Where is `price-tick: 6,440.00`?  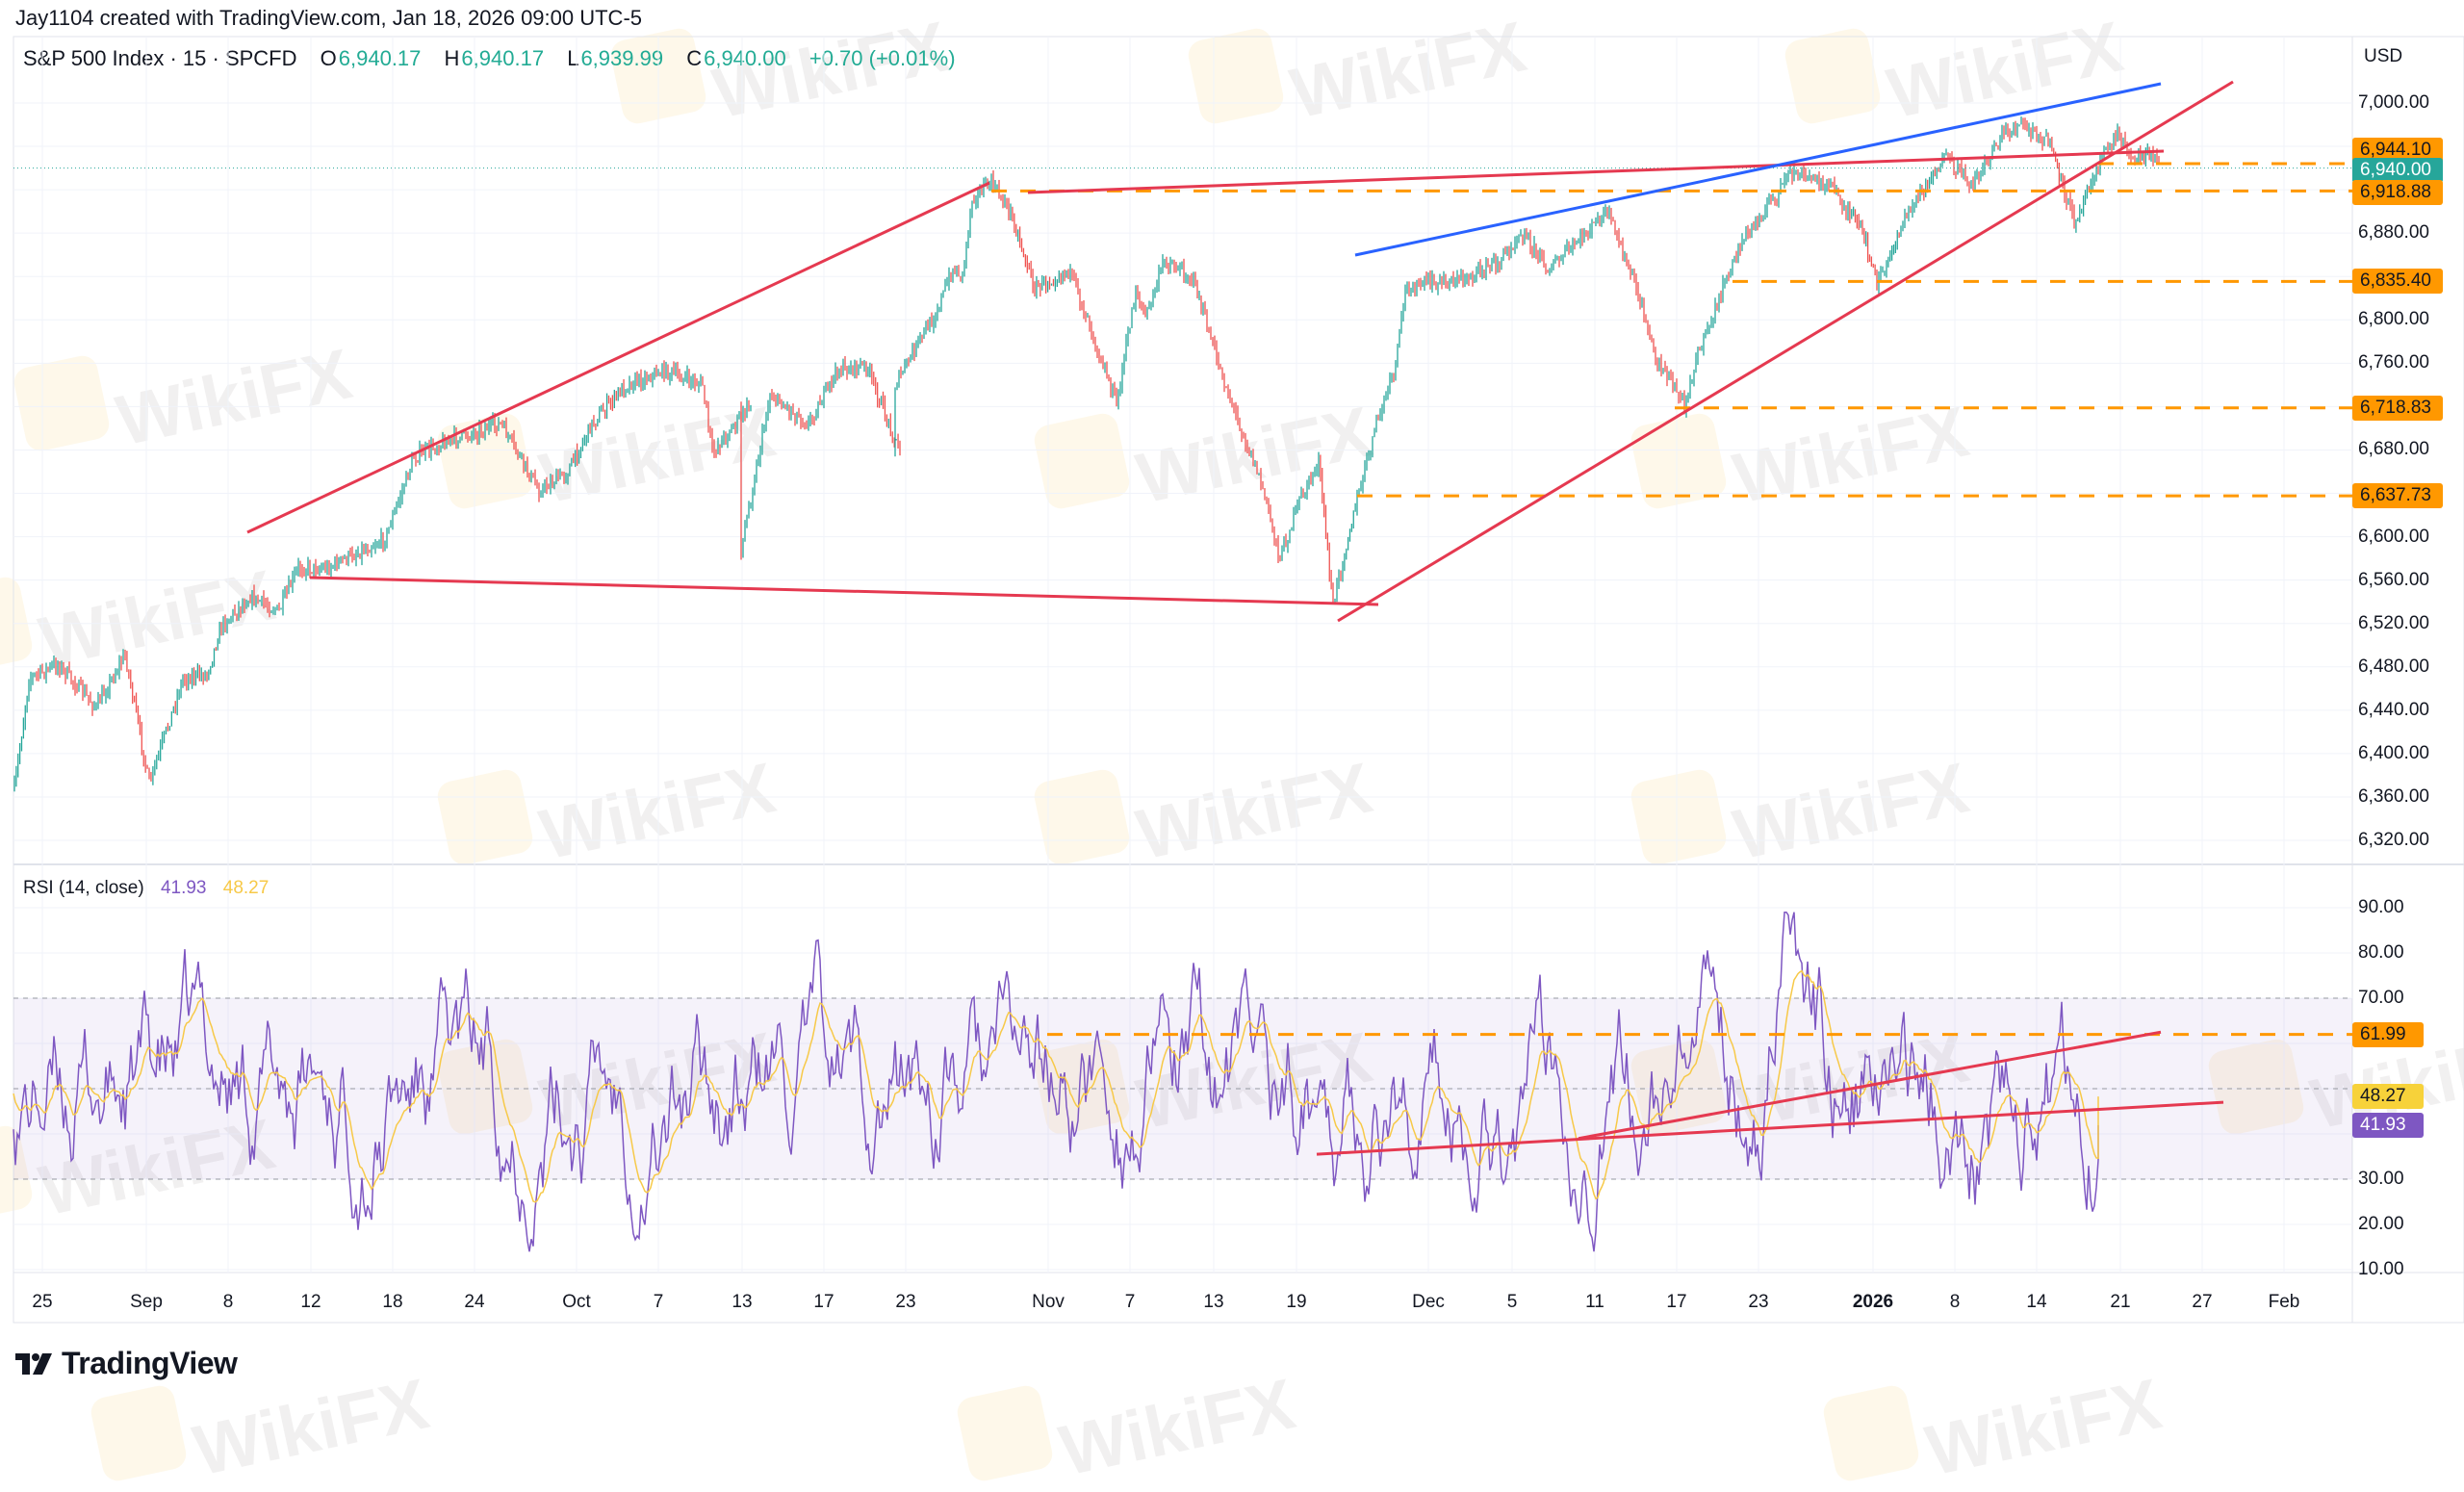 price-tick: 6,440.00 is located at coordinates (2393, 709).